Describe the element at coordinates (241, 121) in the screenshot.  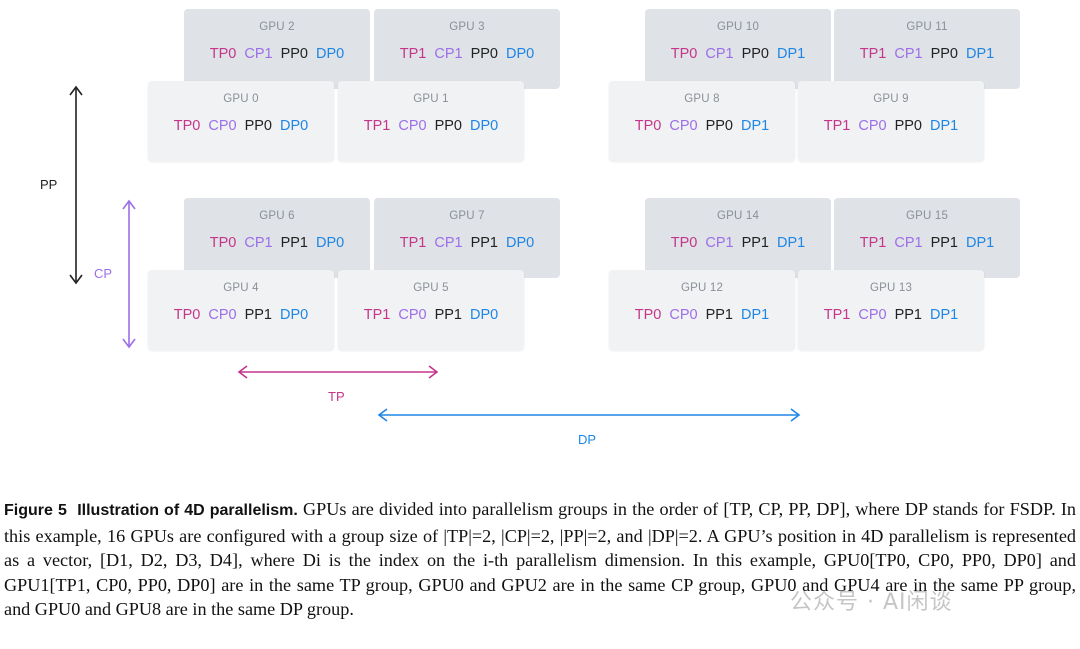
I see `gpu-card: GPU 0 TP0 CP0 PP0 DP0` at that location.